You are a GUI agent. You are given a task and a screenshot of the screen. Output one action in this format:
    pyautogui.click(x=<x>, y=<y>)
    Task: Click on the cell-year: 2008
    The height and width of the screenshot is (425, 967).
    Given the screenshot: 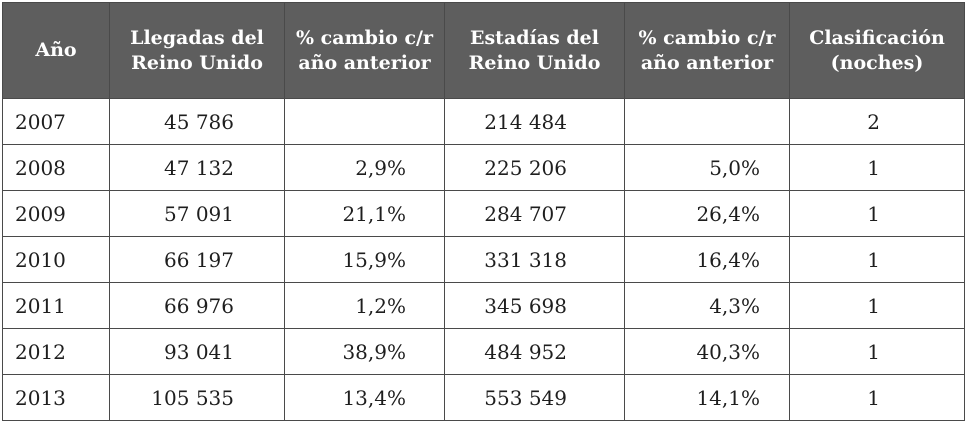 What is the action you would take?
    pyautogui.click(x=56, y=167)
    